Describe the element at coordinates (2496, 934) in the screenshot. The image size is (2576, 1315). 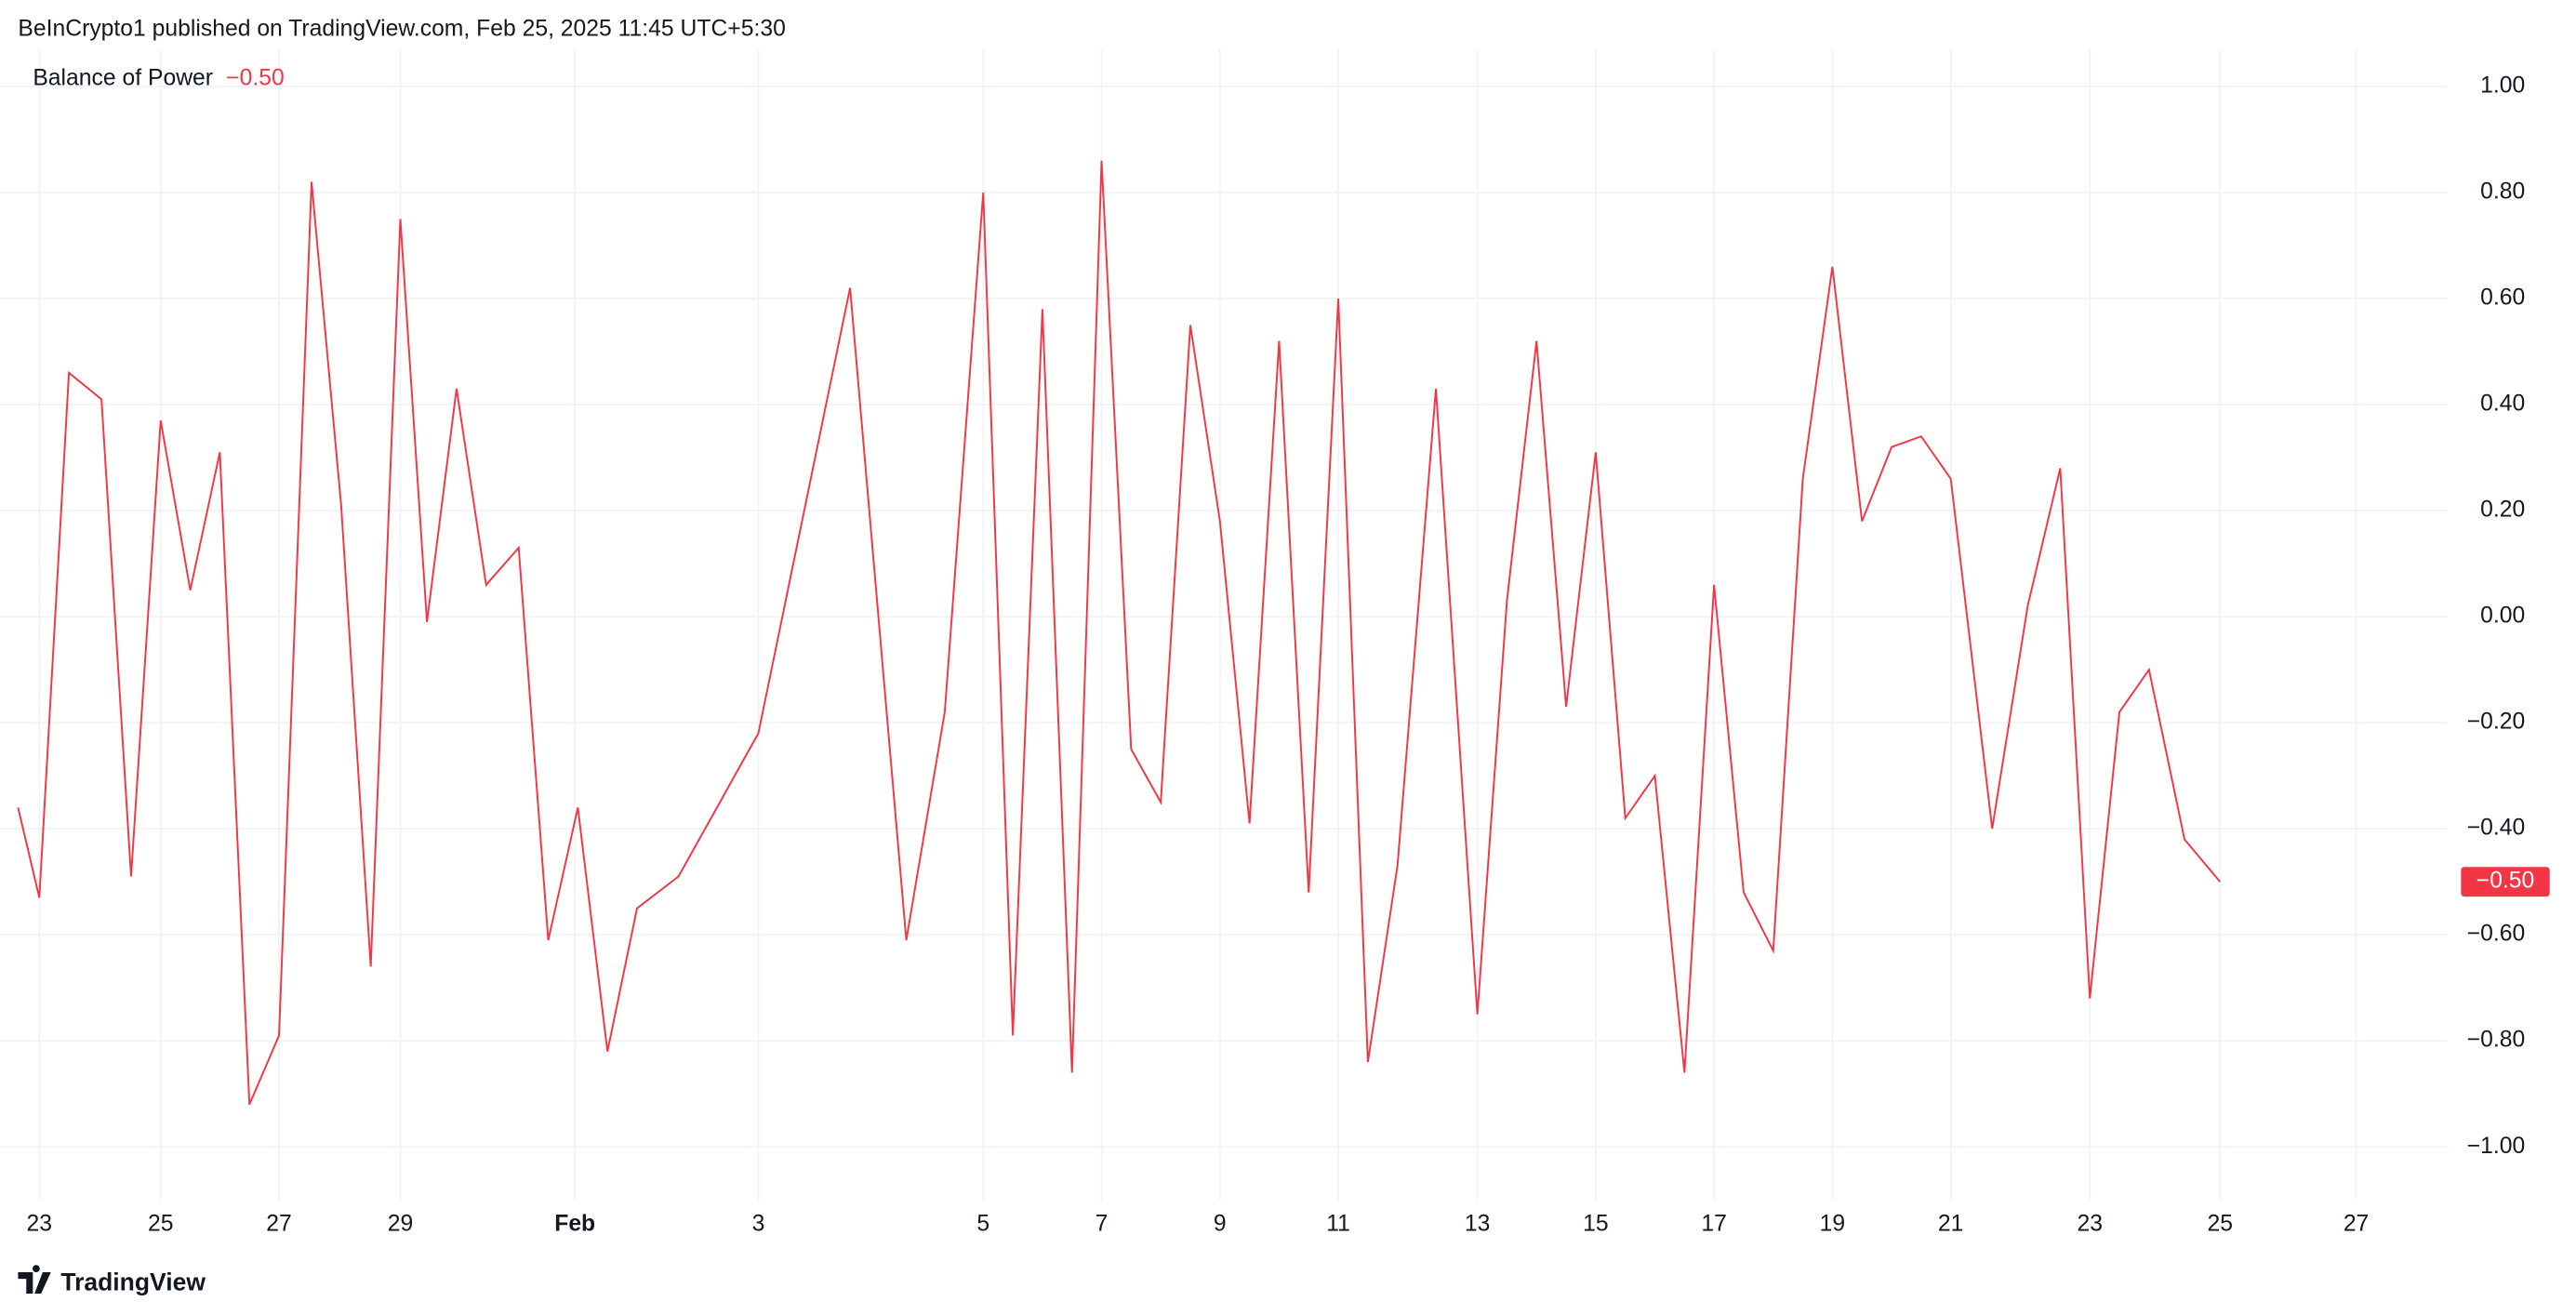
I see `y-tick-label: −0.60` at that location.